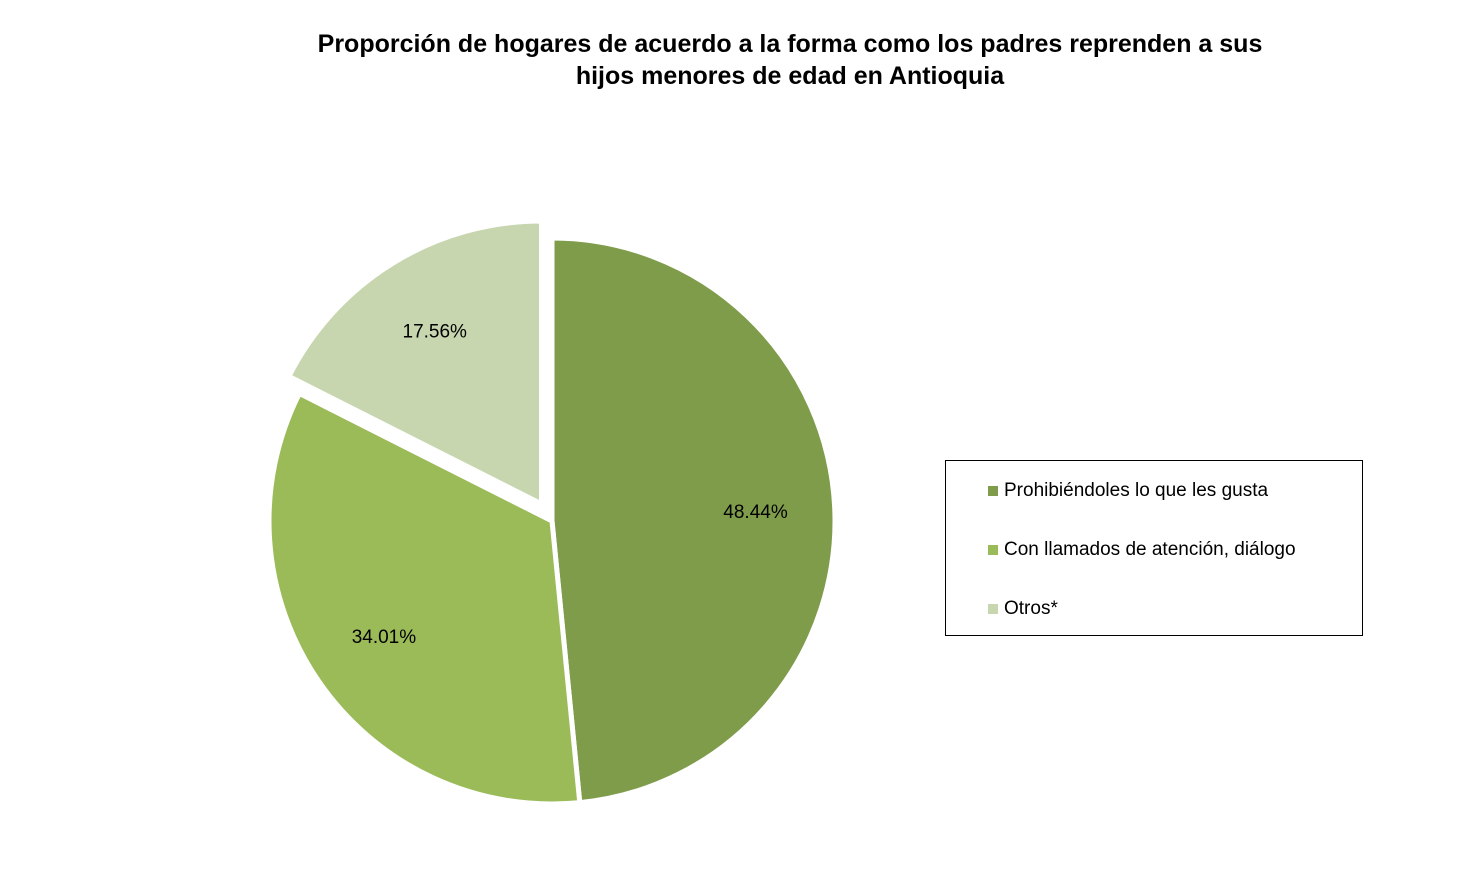  Describe the element at coordinates (424, 598) in the screenshot. I see `pie-slice-llamados` at that location.